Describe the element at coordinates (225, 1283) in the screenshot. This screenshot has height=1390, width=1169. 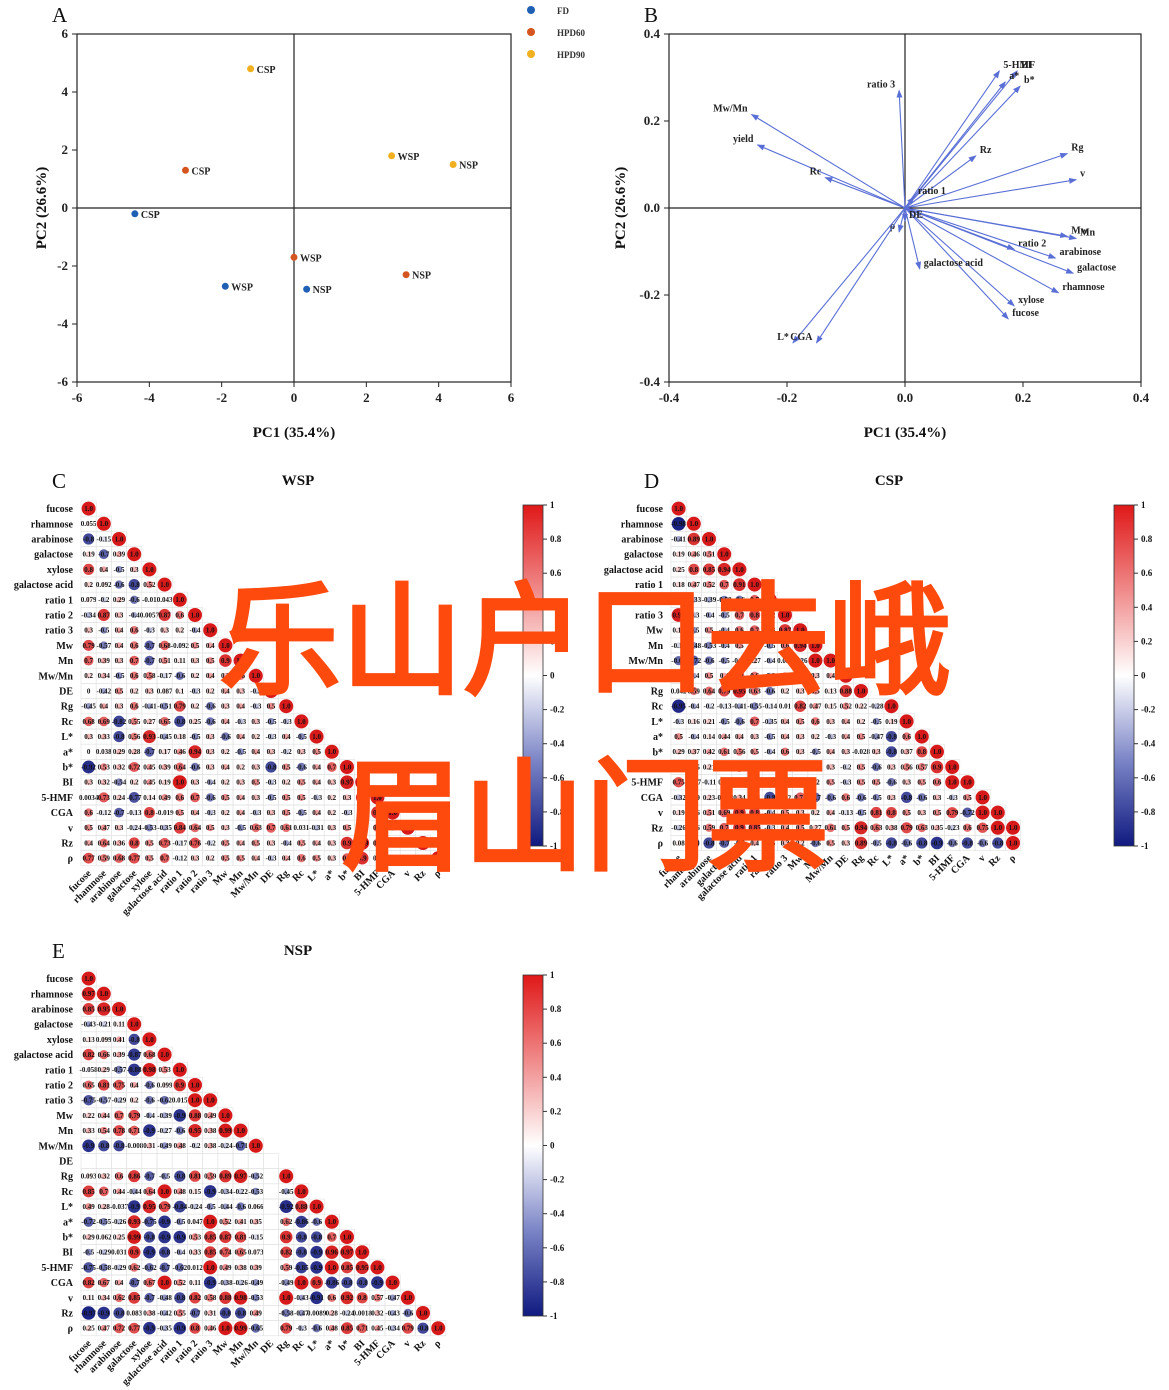
I see `heatmap-cell-value: -0.38` at that location.